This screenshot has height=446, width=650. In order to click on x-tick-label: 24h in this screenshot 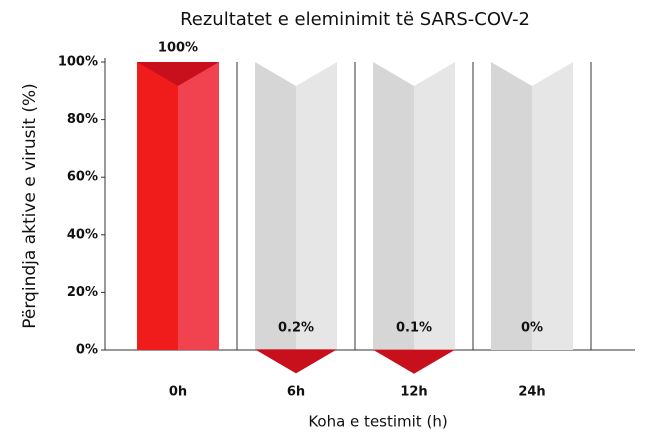, I will do `click(531, 392)`.